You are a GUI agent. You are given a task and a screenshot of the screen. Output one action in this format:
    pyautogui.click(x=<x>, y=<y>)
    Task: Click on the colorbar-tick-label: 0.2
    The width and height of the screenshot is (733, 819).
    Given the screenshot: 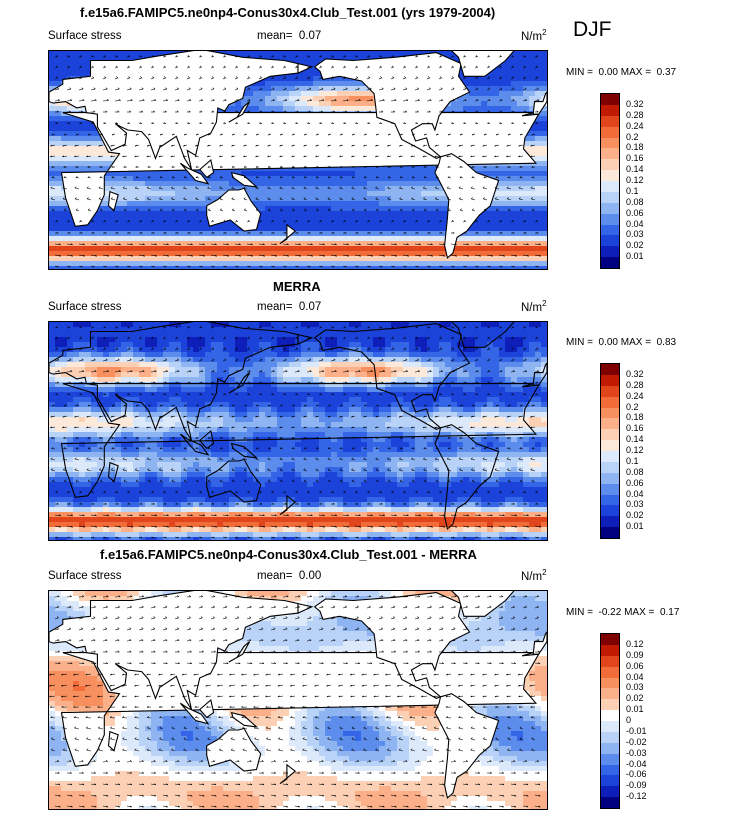 What is the action you would take?
    pyautogui.click(x=632, y=136)
    